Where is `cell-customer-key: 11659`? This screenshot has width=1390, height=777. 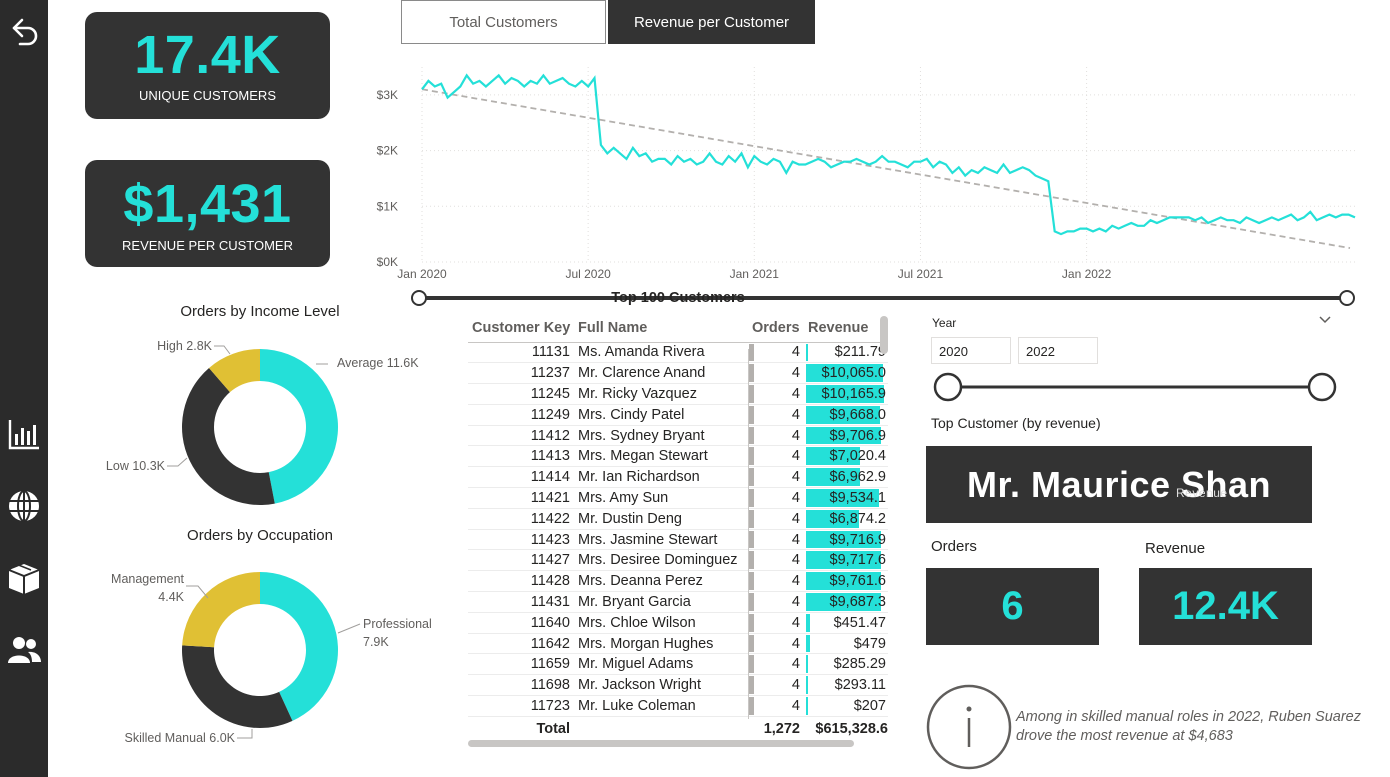 cell-customer-key: 11659 is located at coordinates (521, 664).